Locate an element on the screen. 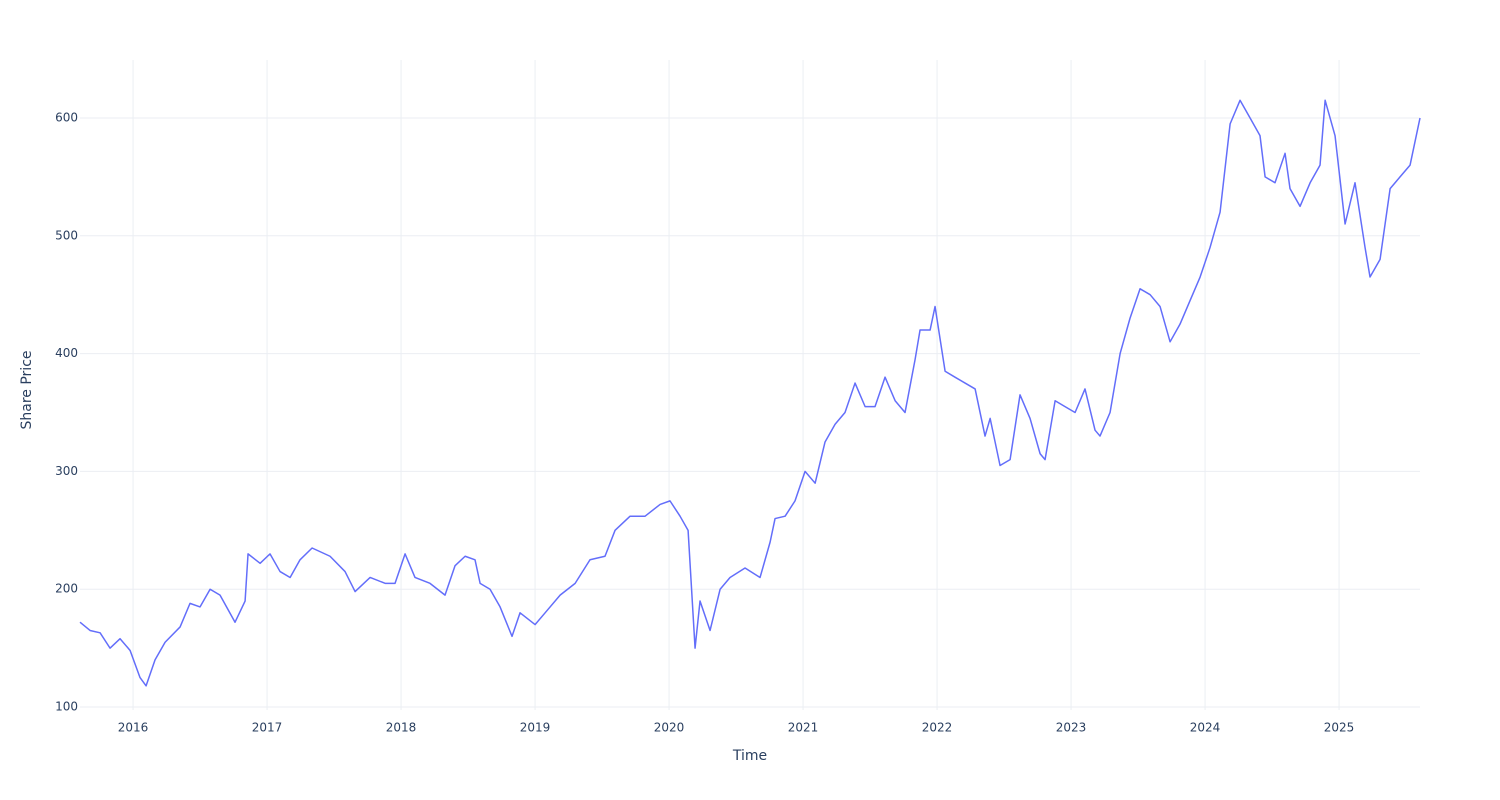 This screenshot has width=1500, height=800. x-tick-label: 2020 is located at coordinates (669, 728).